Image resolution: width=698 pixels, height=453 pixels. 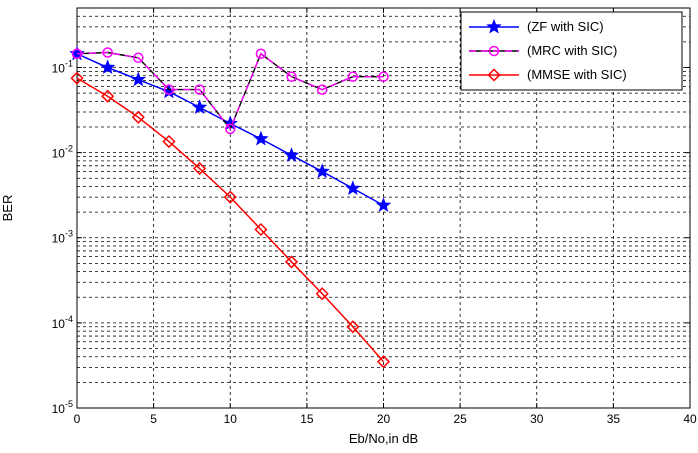 I want to click on x-tick-label: 10, so click(x=231, y=419).